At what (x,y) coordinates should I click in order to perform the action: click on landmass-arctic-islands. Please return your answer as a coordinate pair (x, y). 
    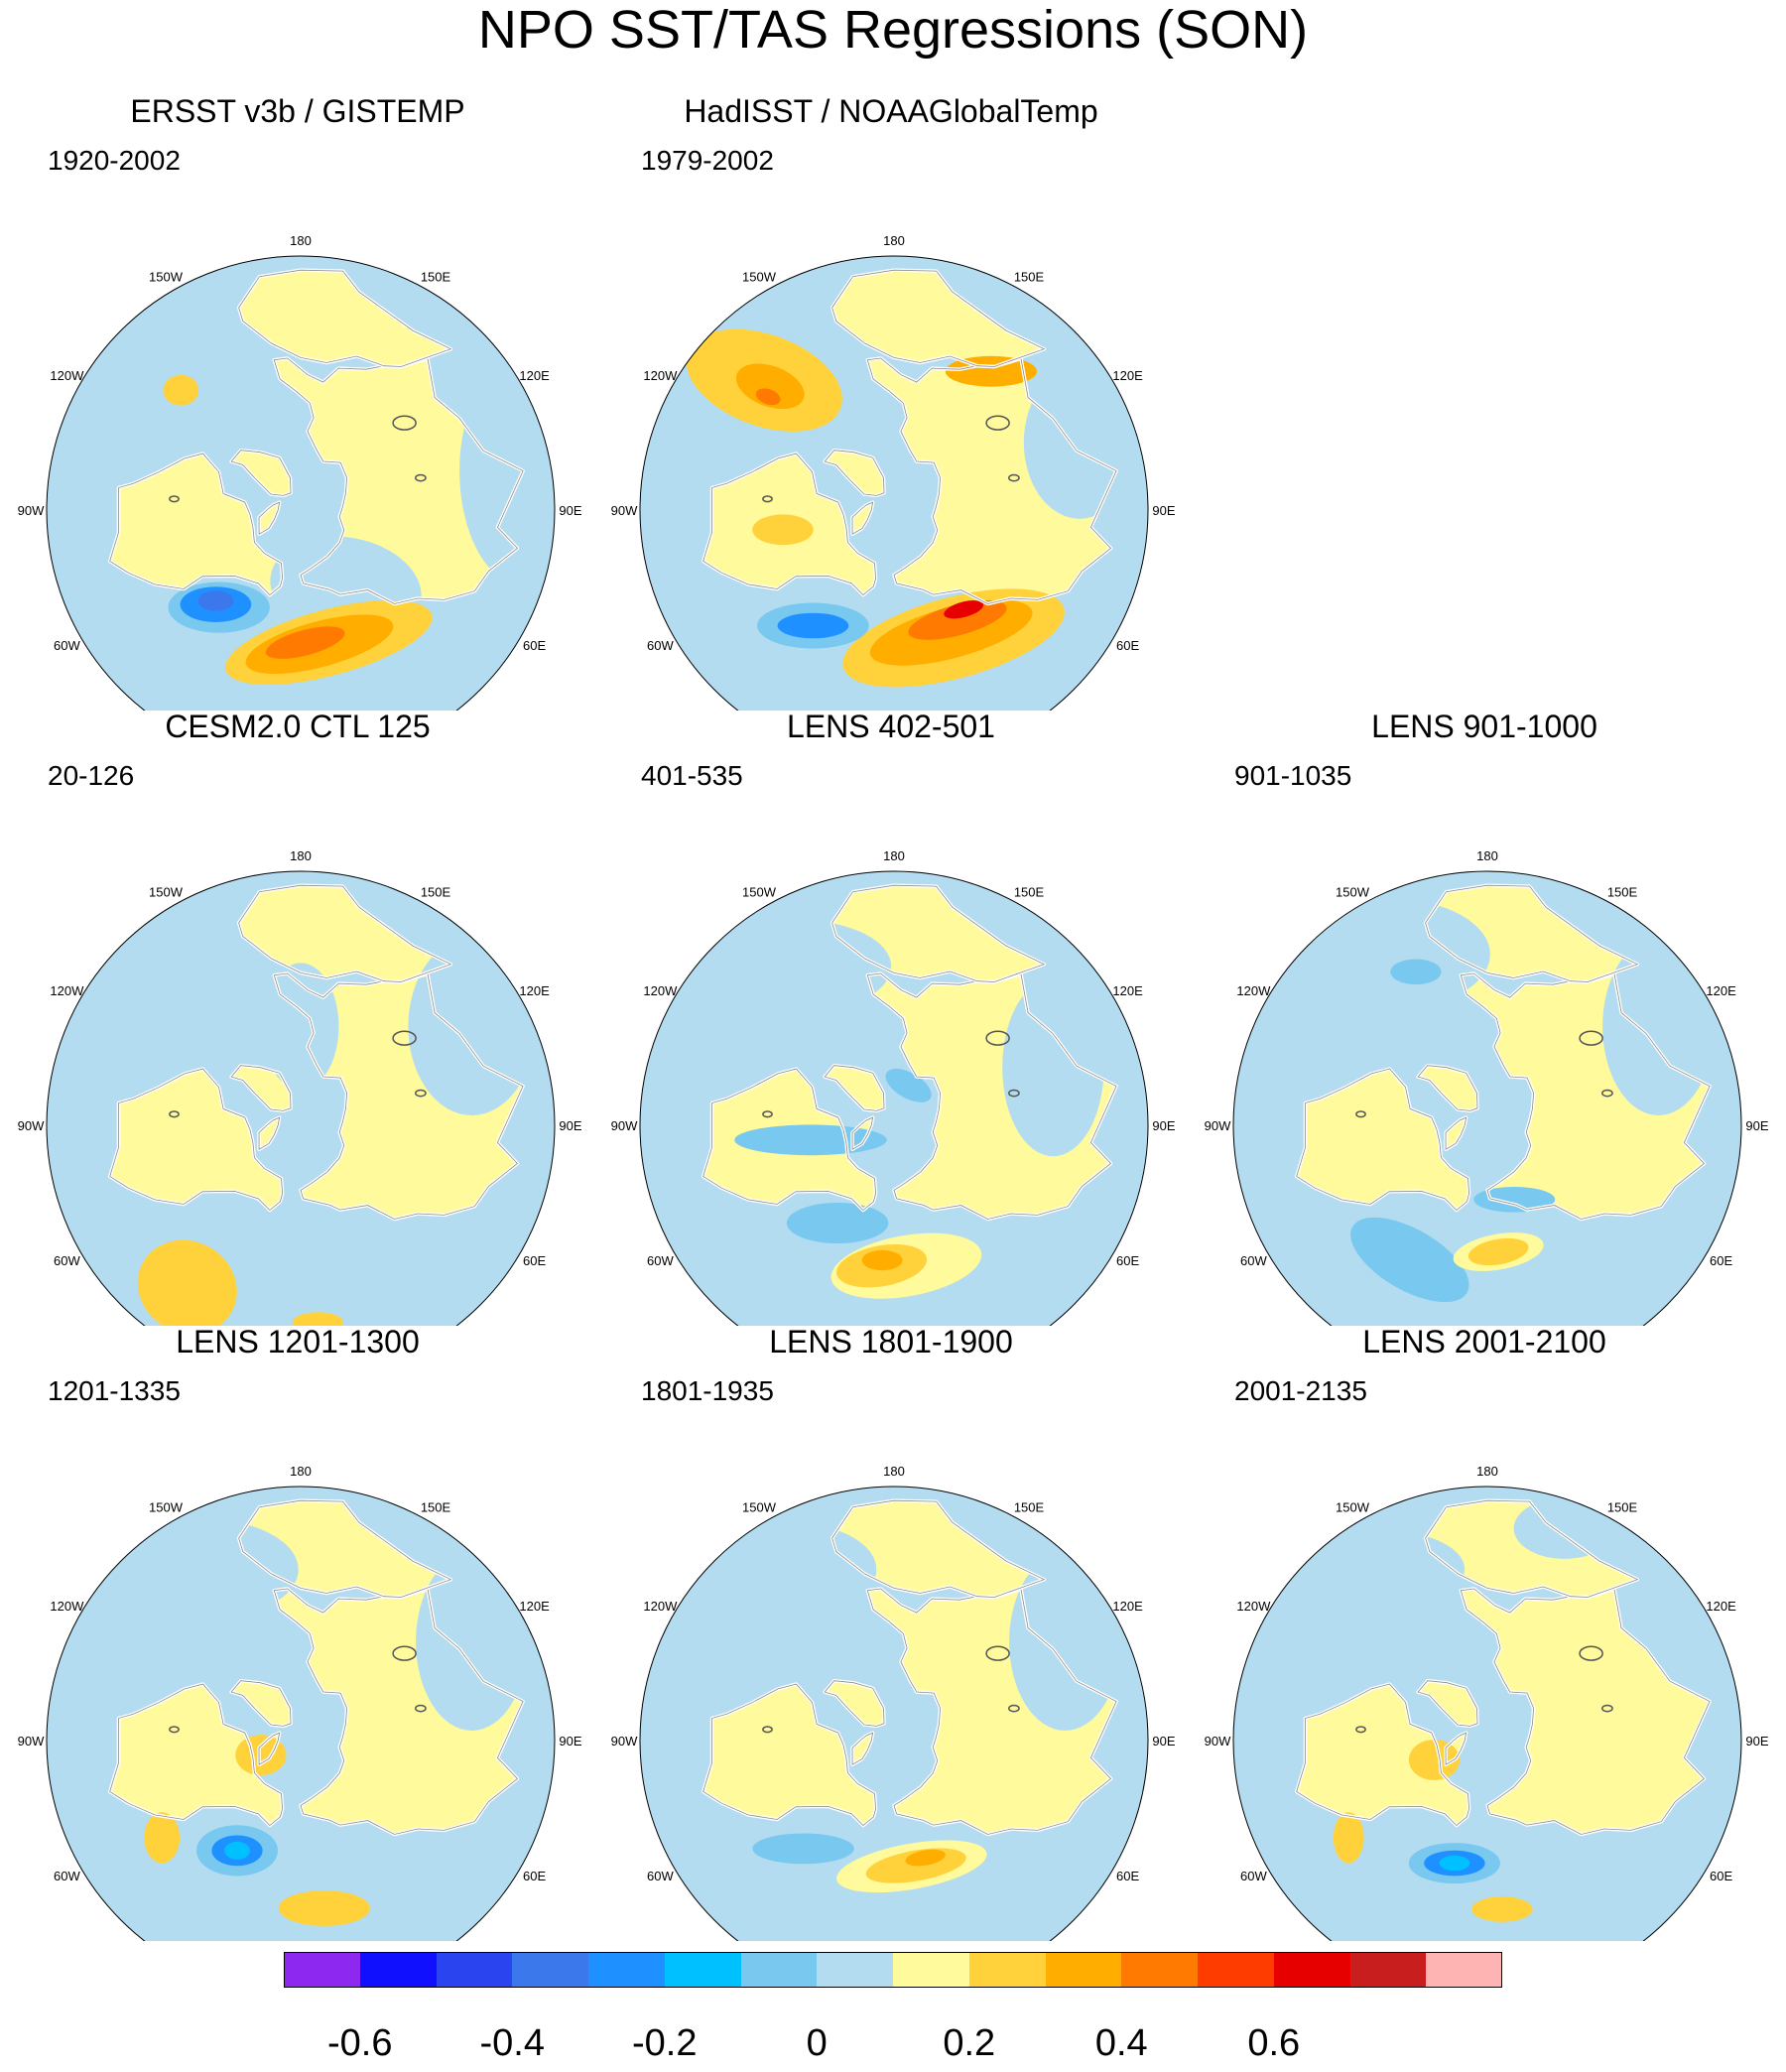
    Looking at the image, I should click on (862, 518).